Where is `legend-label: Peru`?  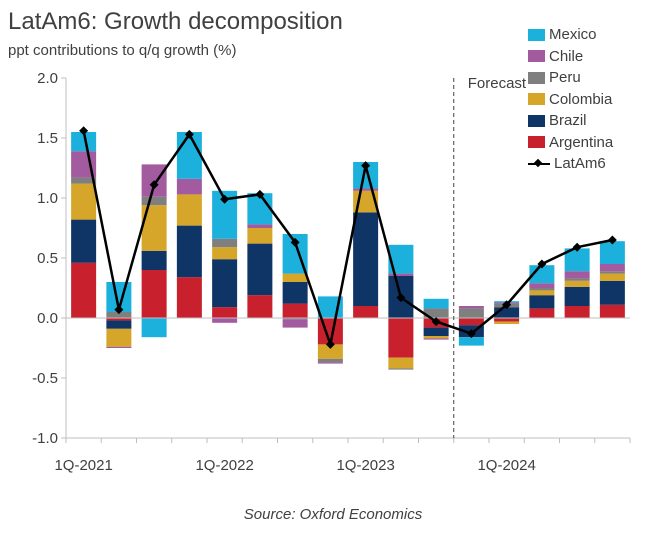 legend-label: Peru is located at coordinates (565, 78).